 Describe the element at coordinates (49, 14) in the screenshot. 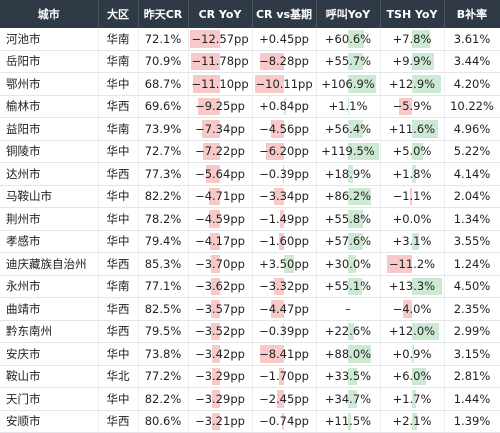

I see `header-city: 城市` at that location.